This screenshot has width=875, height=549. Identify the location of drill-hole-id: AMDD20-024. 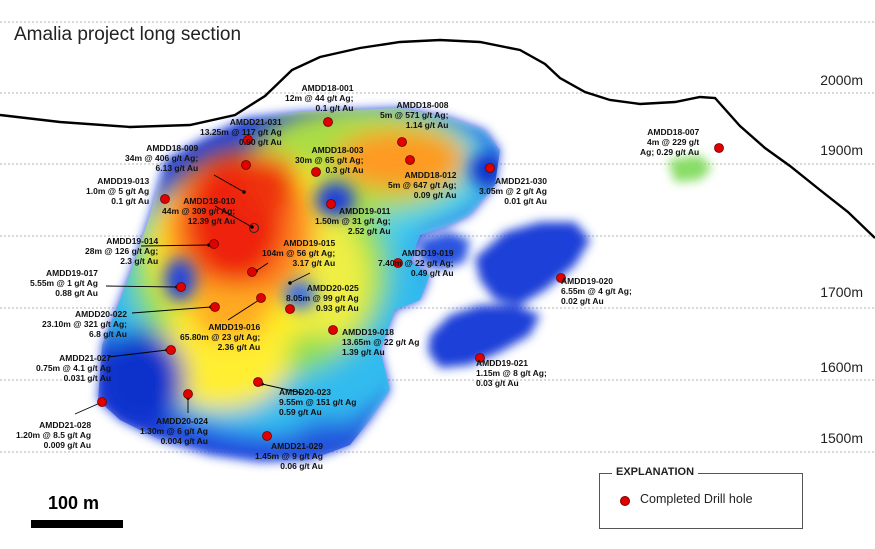
(182, 421).